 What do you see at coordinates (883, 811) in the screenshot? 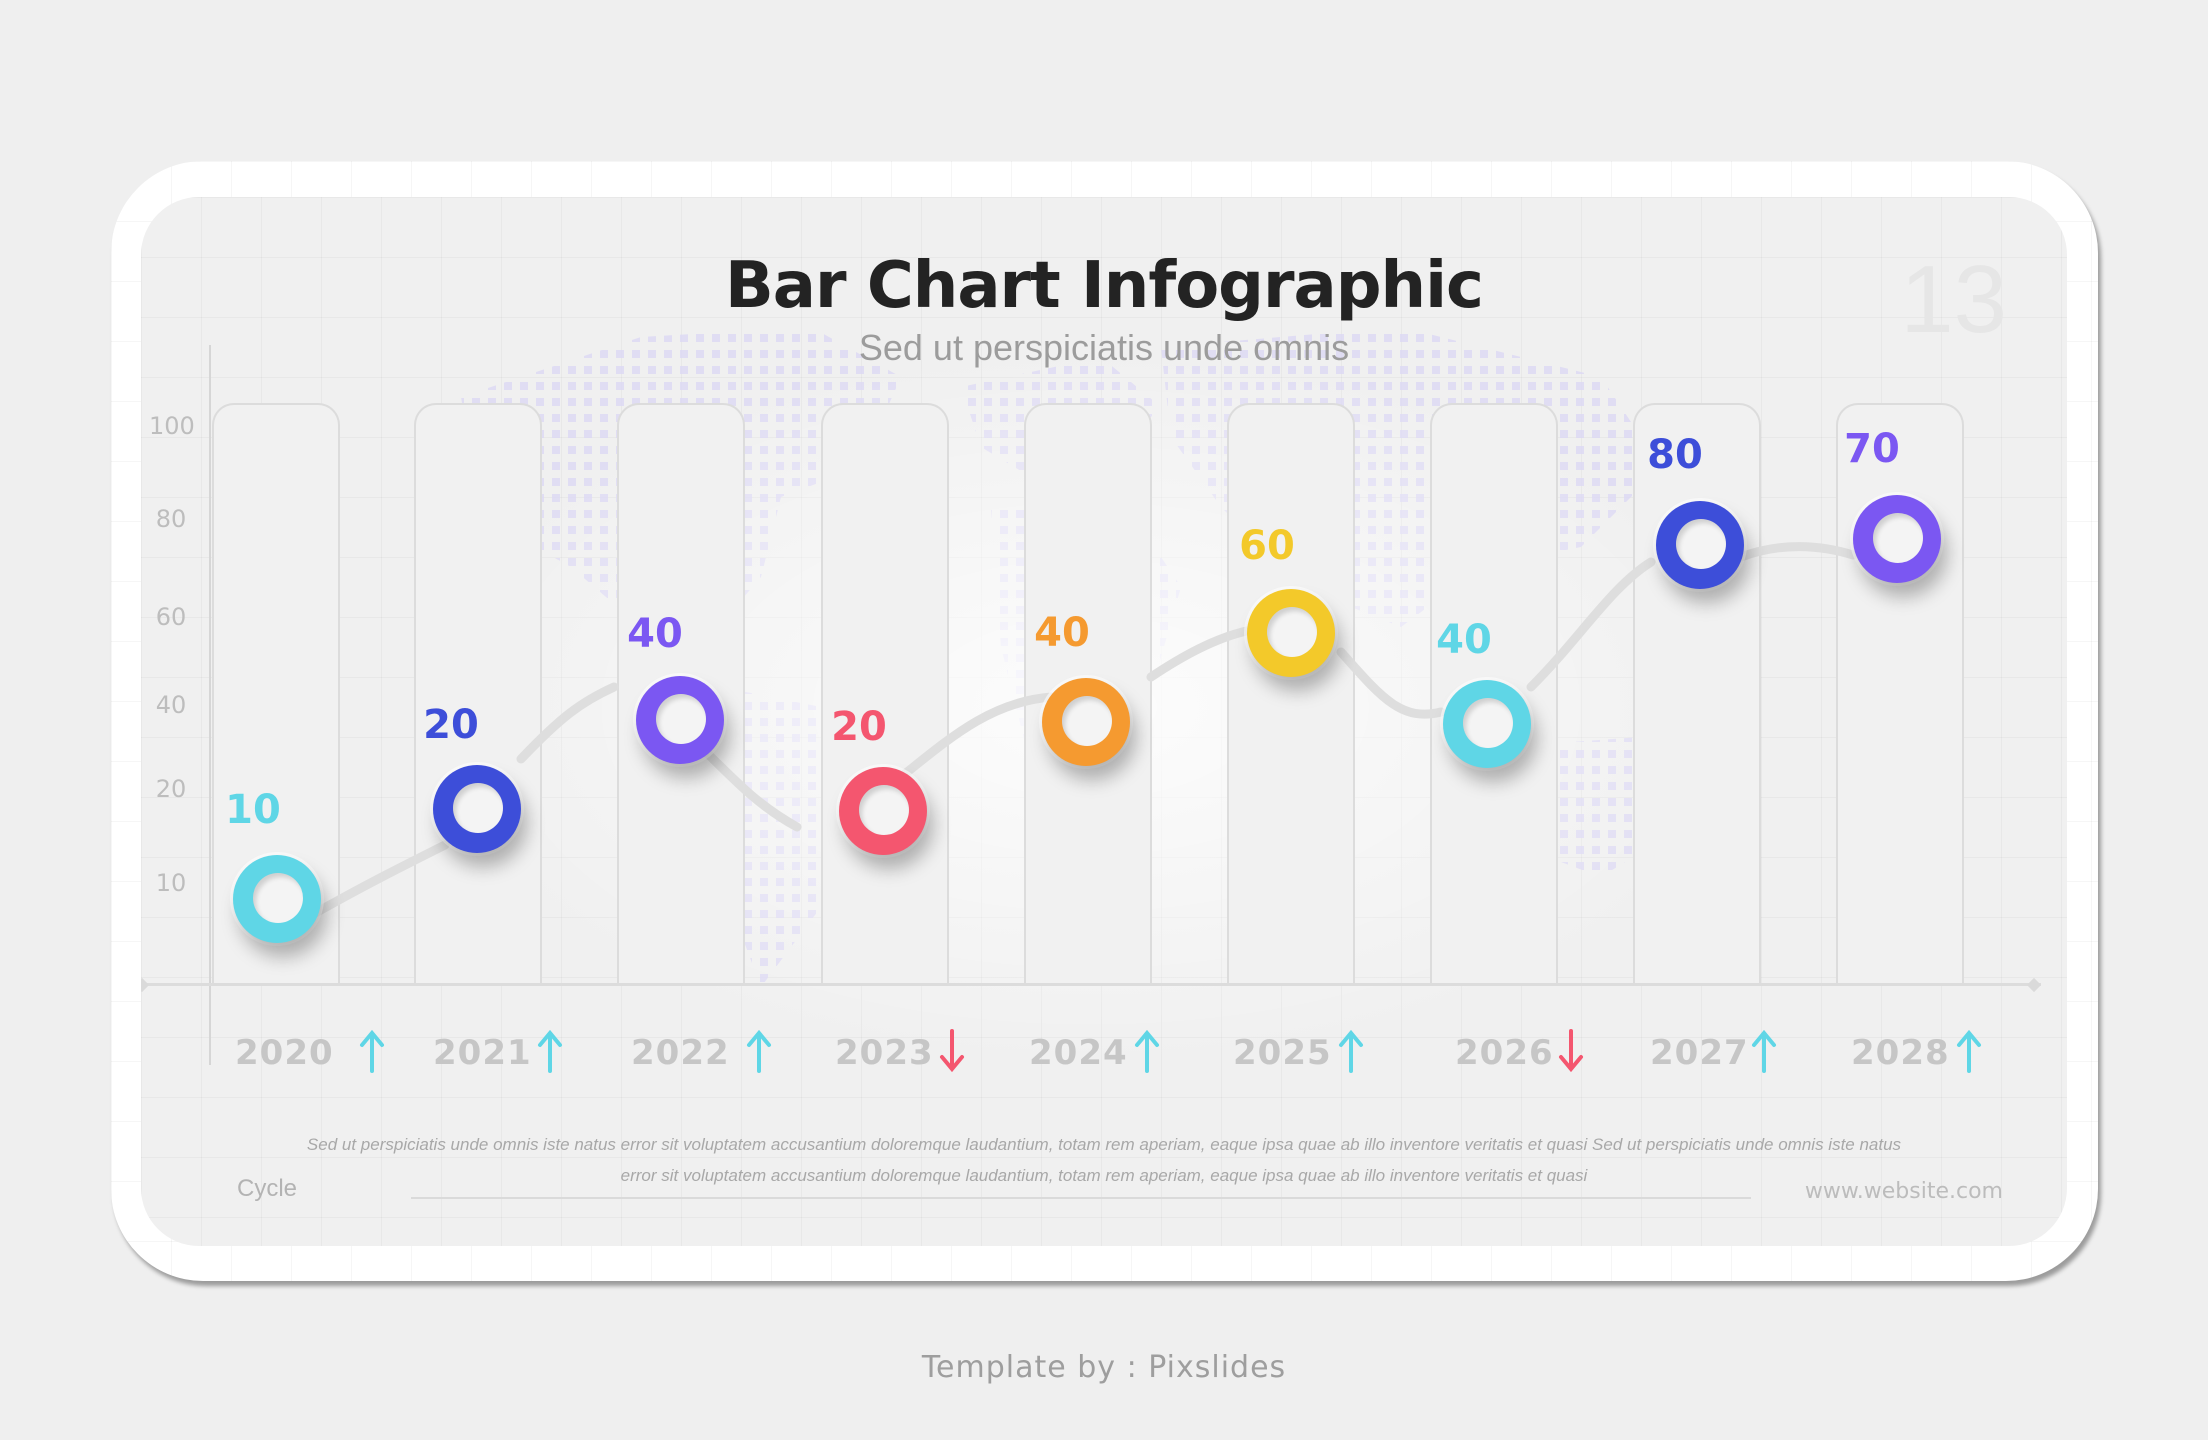
I see `data-marker-2023` at bounding box center [883, 811].